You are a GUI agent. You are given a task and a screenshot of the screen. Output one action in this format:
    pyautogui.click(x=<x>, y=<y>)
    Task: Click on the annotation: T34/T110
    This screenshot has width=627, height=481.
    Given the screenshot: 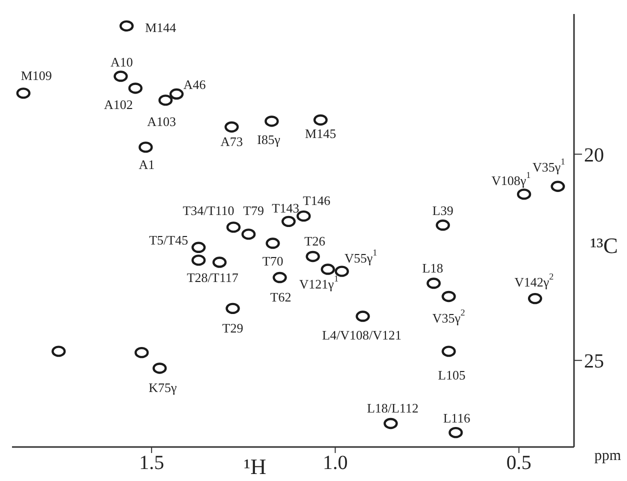 What is the action you would take?
    pyautogui.click(x=208, y=210)
    